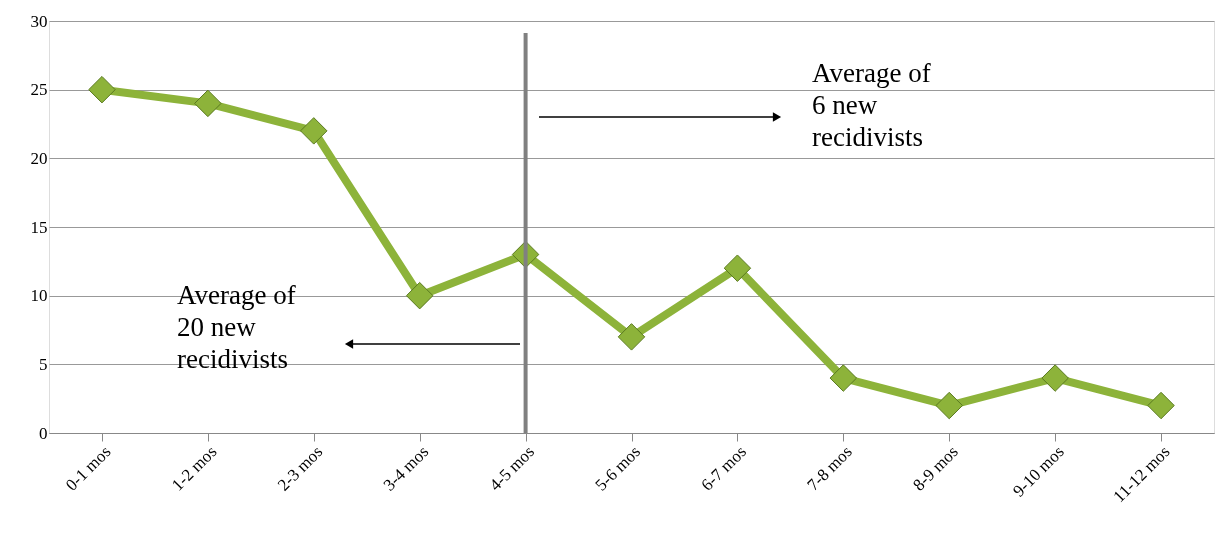  I want to click on annotation: Average of 6 new recidivists, so click(871, 105).